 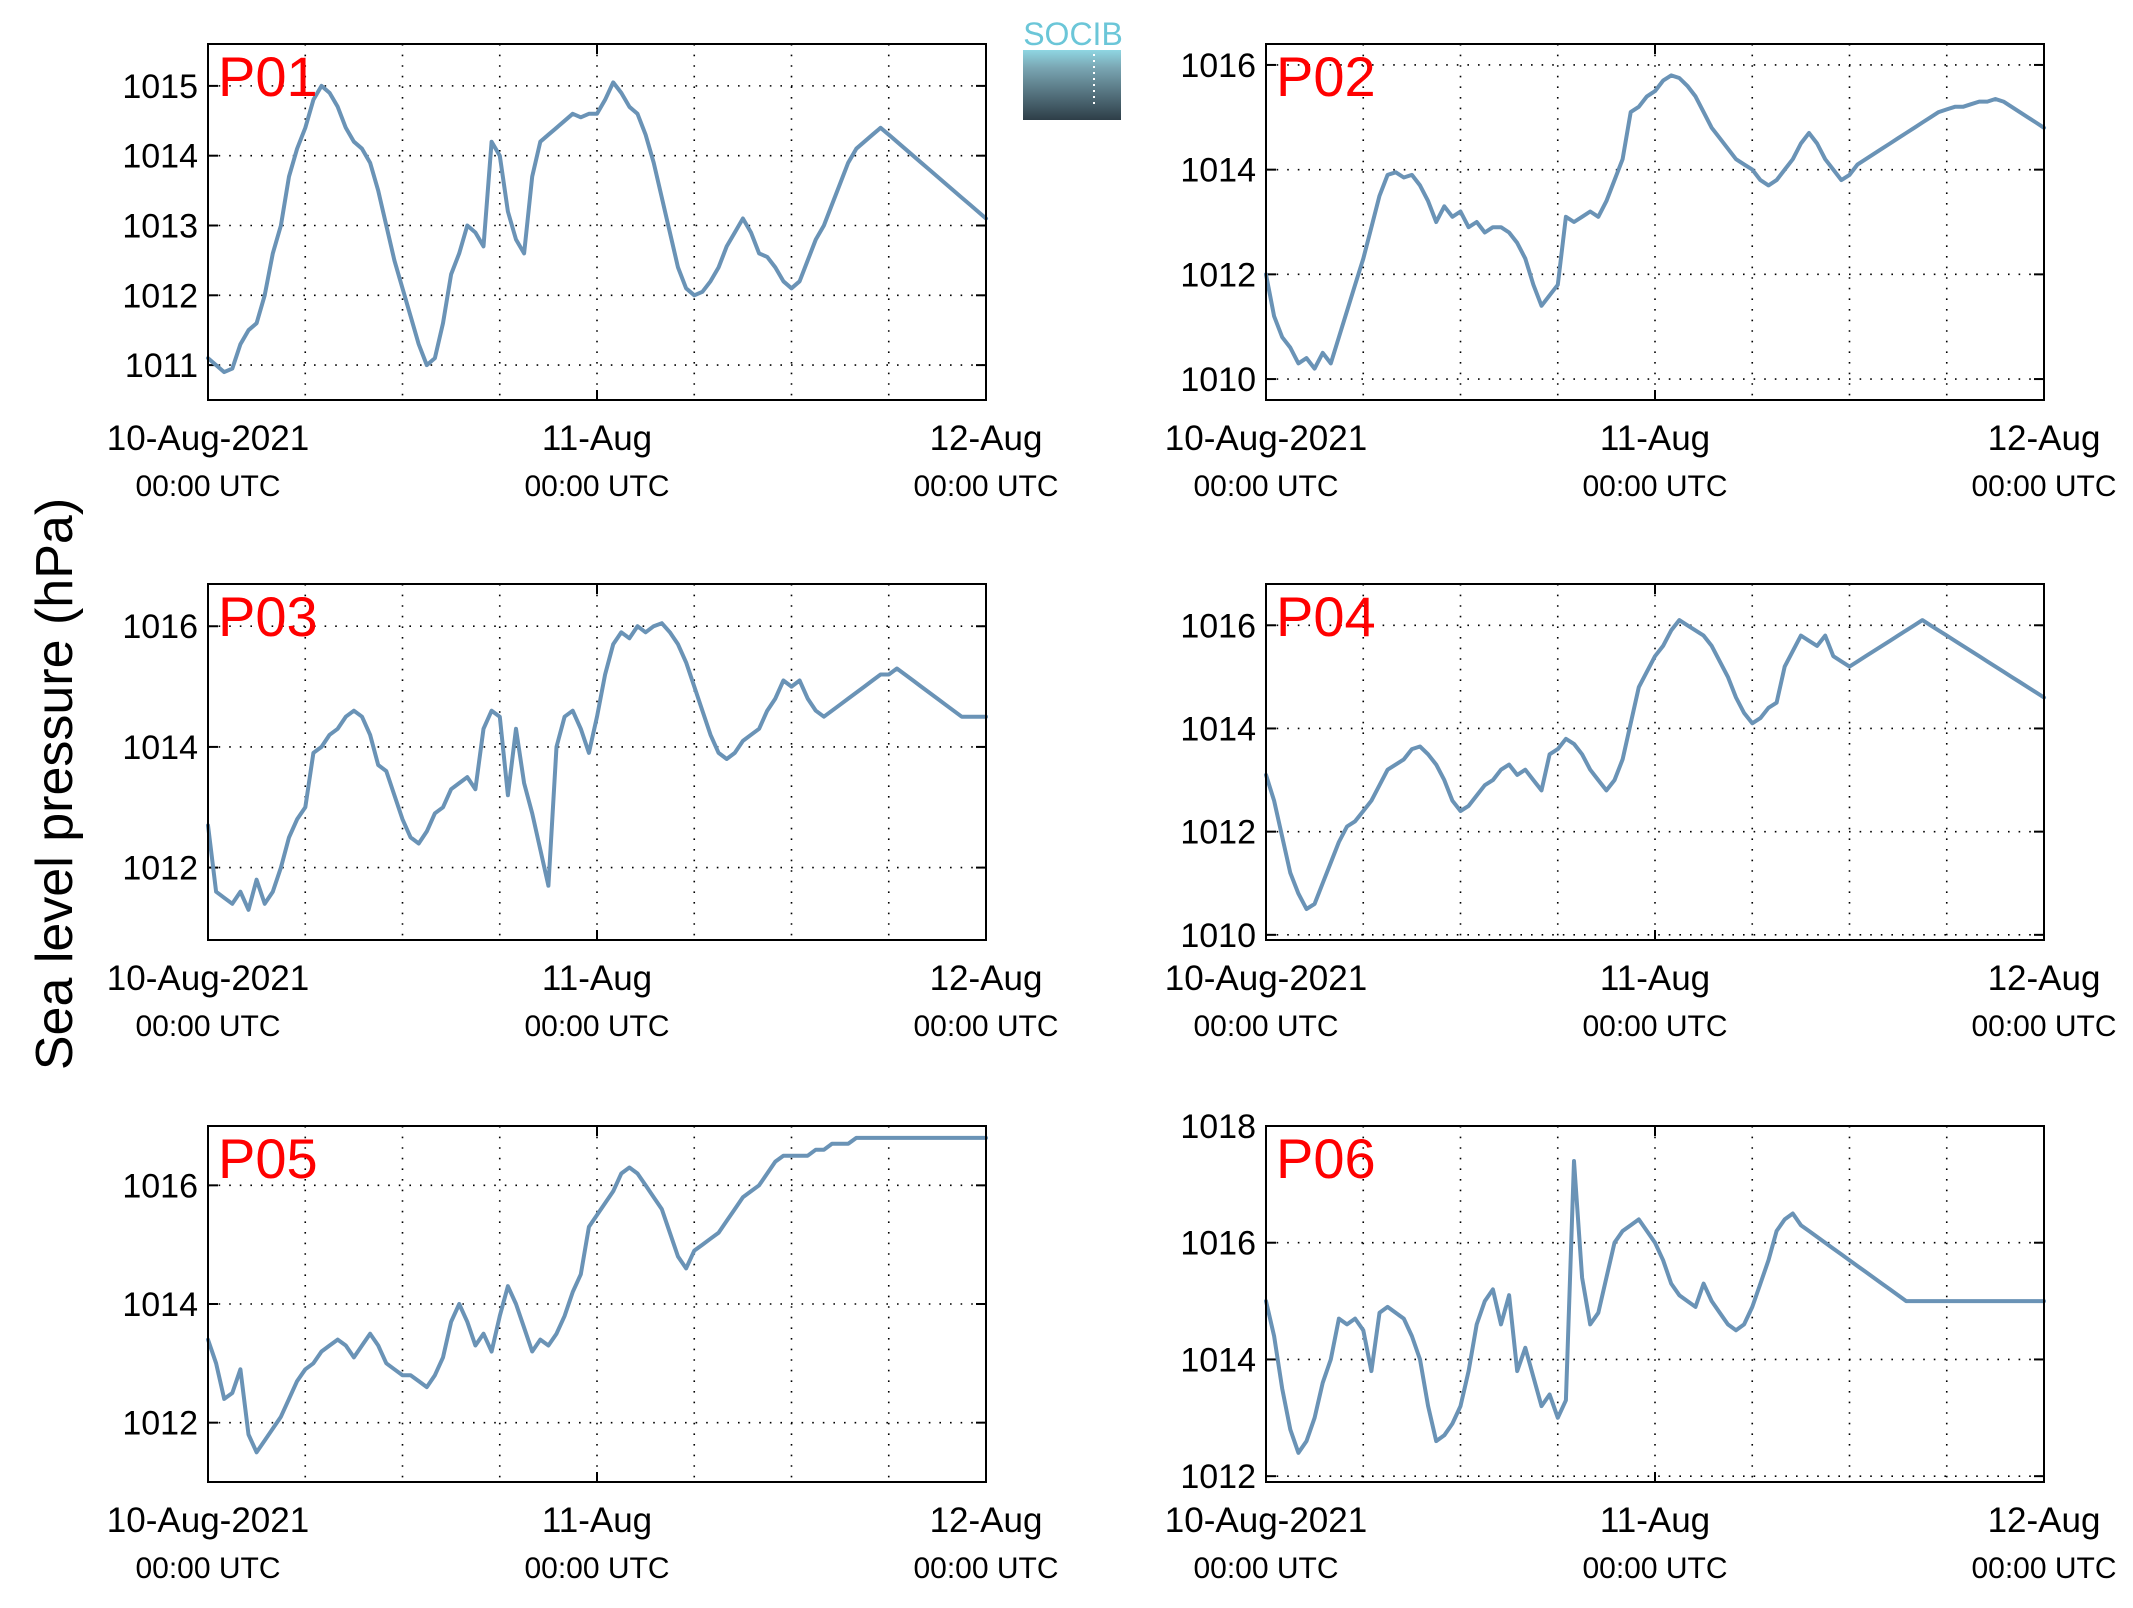 What do you see at coordinates (1218, 1127) in the screenshot?
I see `y-tick-label: 1018` at bounding box center [1218, 1127].